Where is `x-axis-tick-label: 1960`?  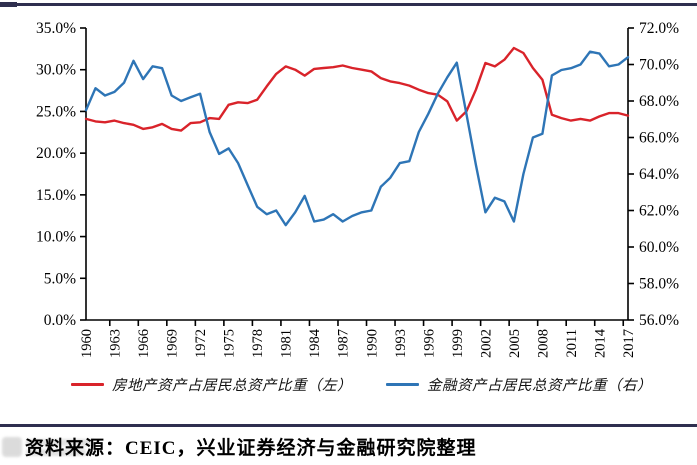
x-axis-tick-label: 1960 is located at coordinates (87, 343).